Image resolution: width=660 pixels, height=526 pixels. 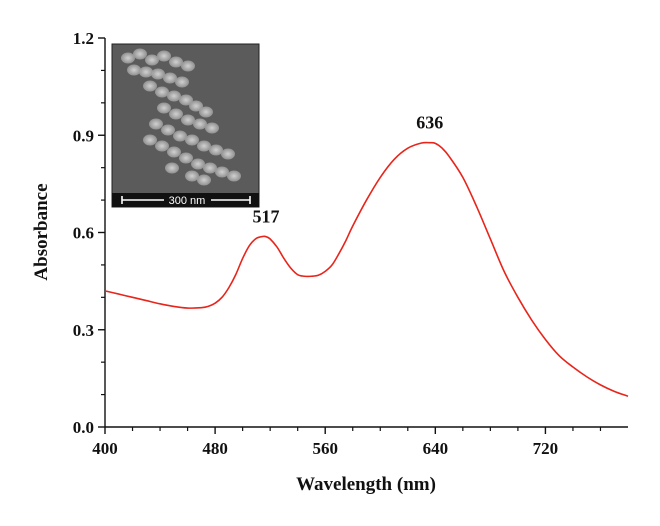 I want to click on inset-nanoparticle-cluster, so click(x=181, y=117).